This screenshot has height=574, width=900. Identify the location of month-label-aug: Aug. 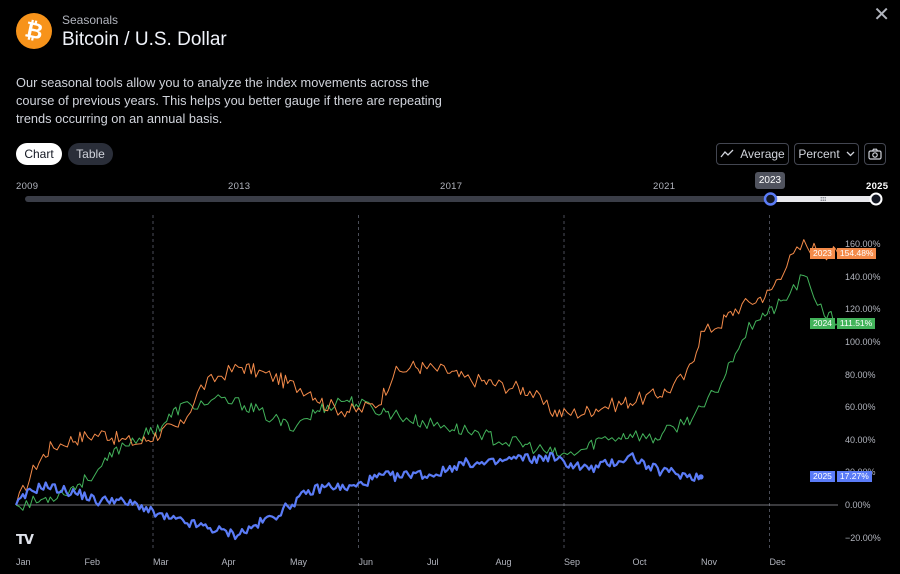
(503, 562).